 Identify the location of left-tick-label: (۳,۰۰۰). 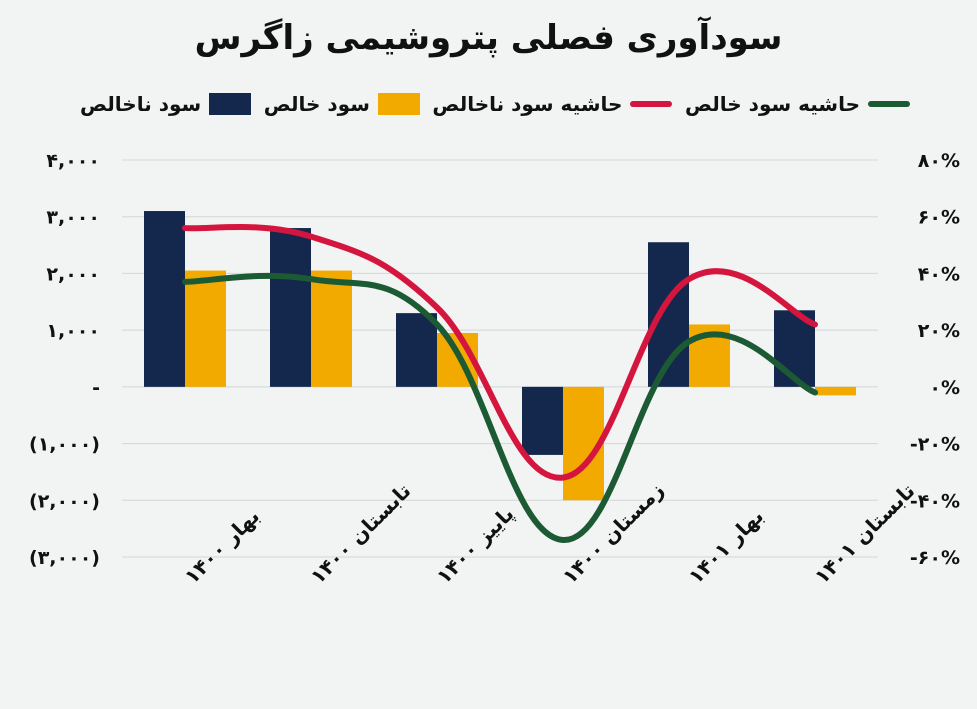
(64, 558).